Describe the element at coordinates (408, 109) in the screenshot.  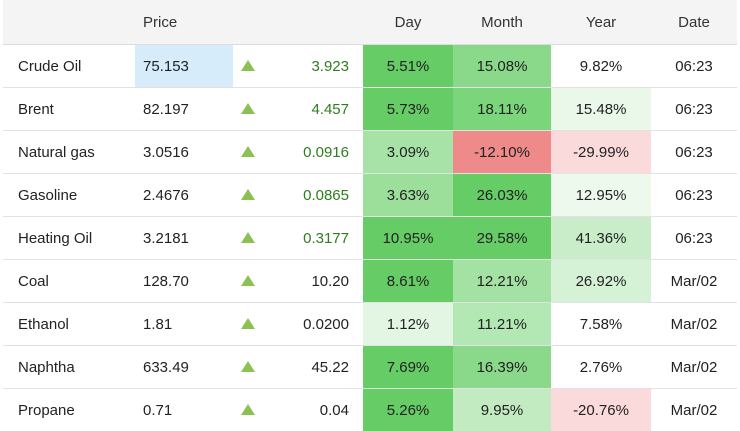
I see `day-change: 5.73%` at that location.